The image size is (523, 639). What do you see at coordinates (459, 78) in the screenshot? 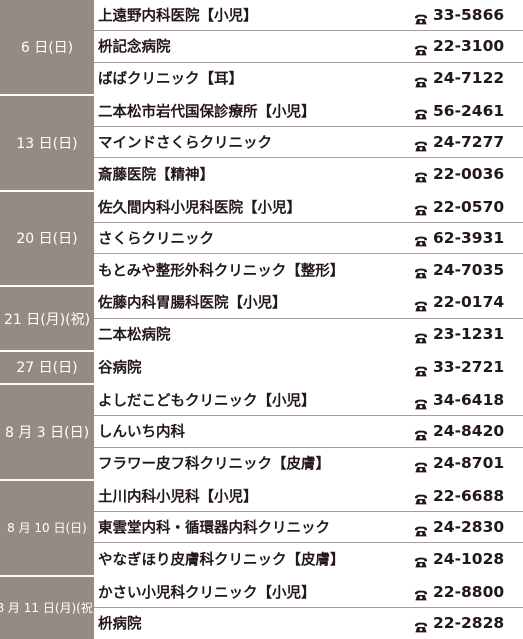
I see `phone-entry: 24-7122` at bounding box center [459, 78].